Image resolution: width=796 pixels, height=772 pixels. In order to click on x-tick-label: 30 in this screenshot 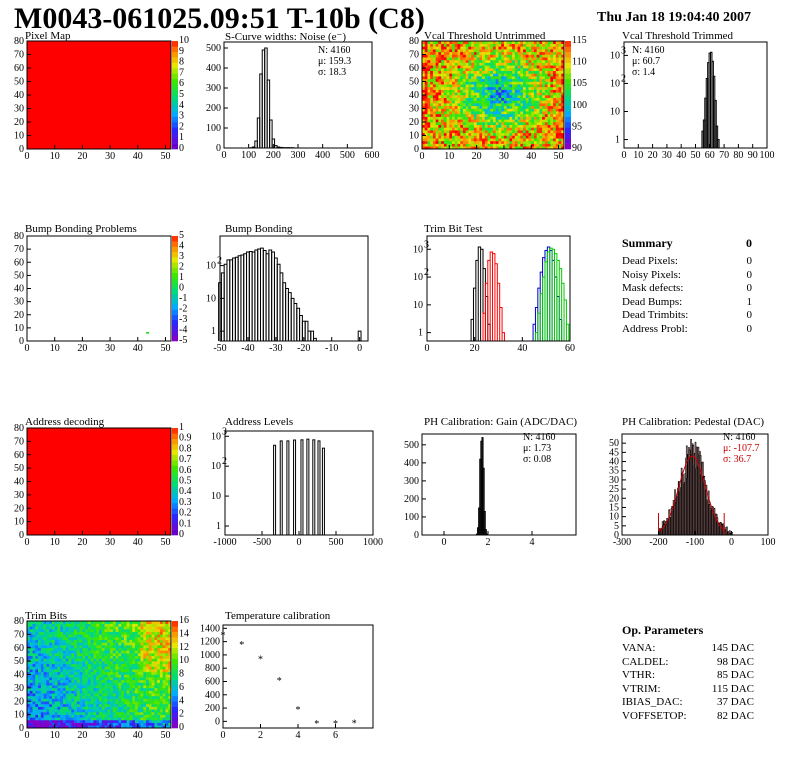, I will do `click(110, 348)`.